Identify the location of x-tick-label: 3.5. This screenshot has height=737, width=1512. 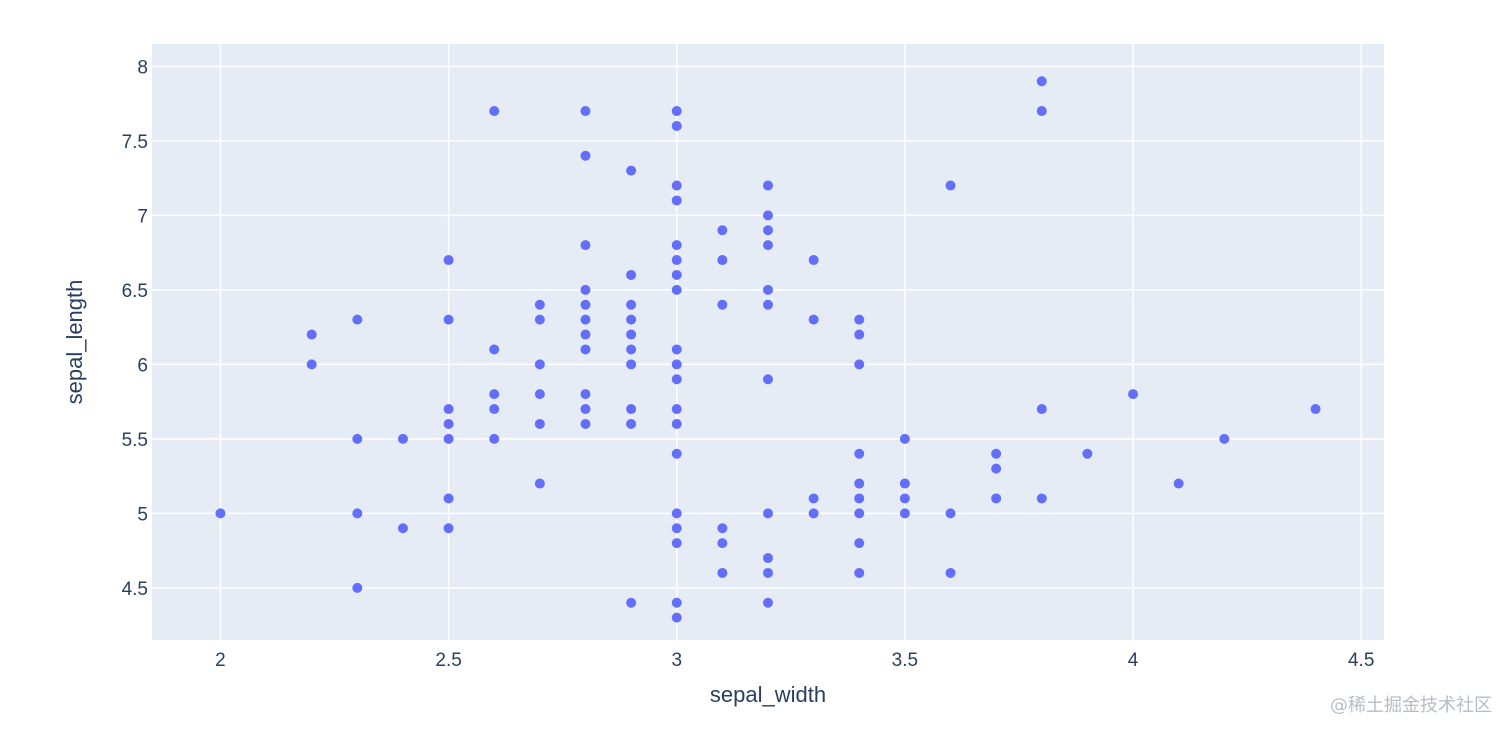
(905, 660).